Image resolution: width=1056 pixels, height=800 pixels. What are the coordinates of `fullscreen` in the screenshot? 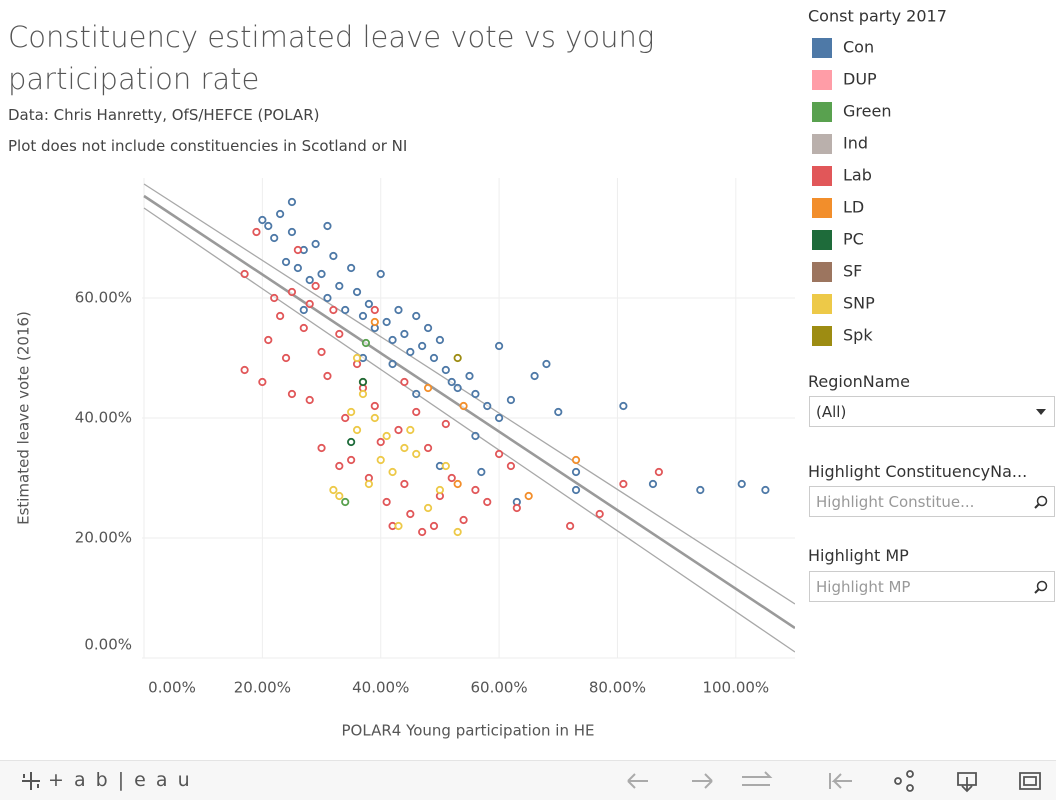 It's located at (1030, 781).